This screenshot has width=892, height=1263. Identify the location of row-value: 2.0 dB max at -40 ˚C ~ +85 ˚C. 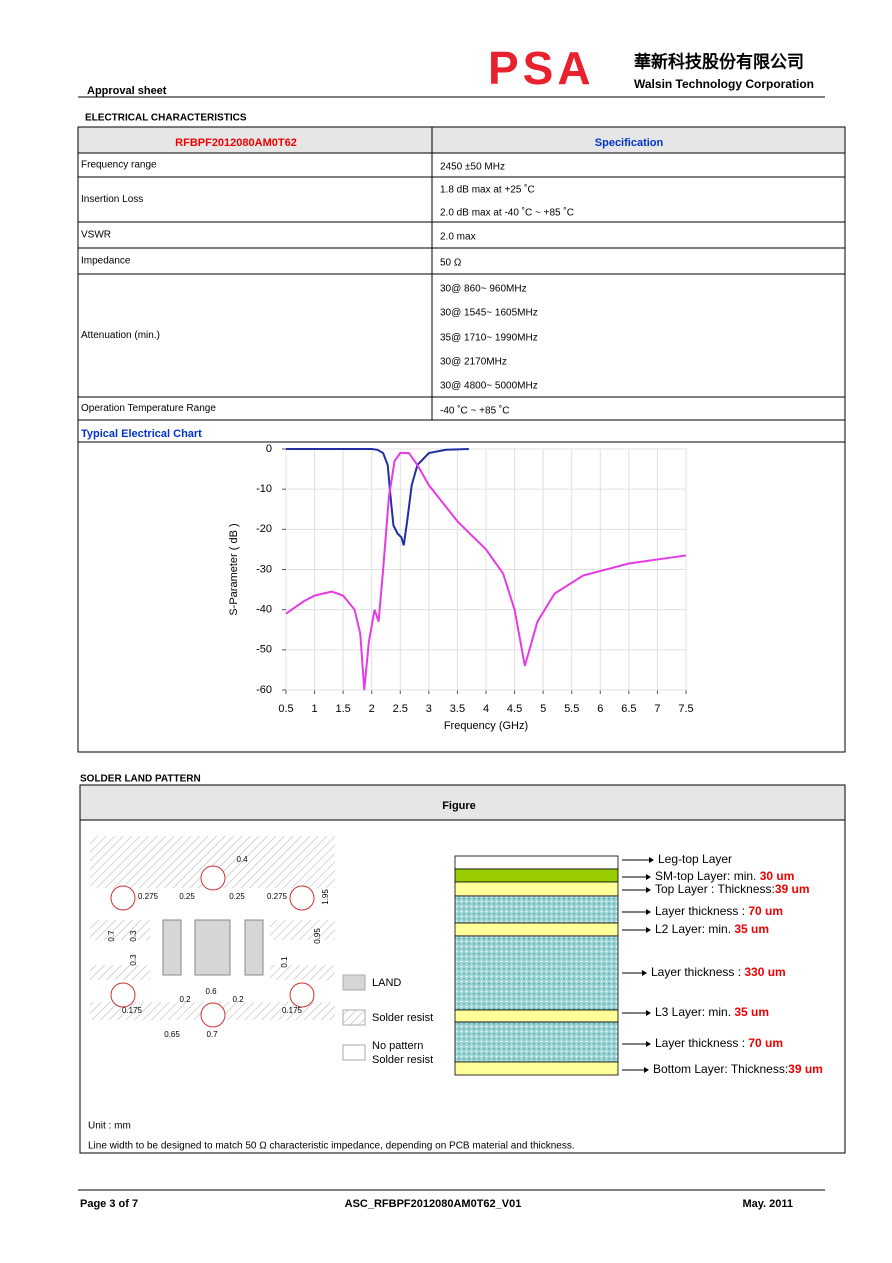
(507, 213).